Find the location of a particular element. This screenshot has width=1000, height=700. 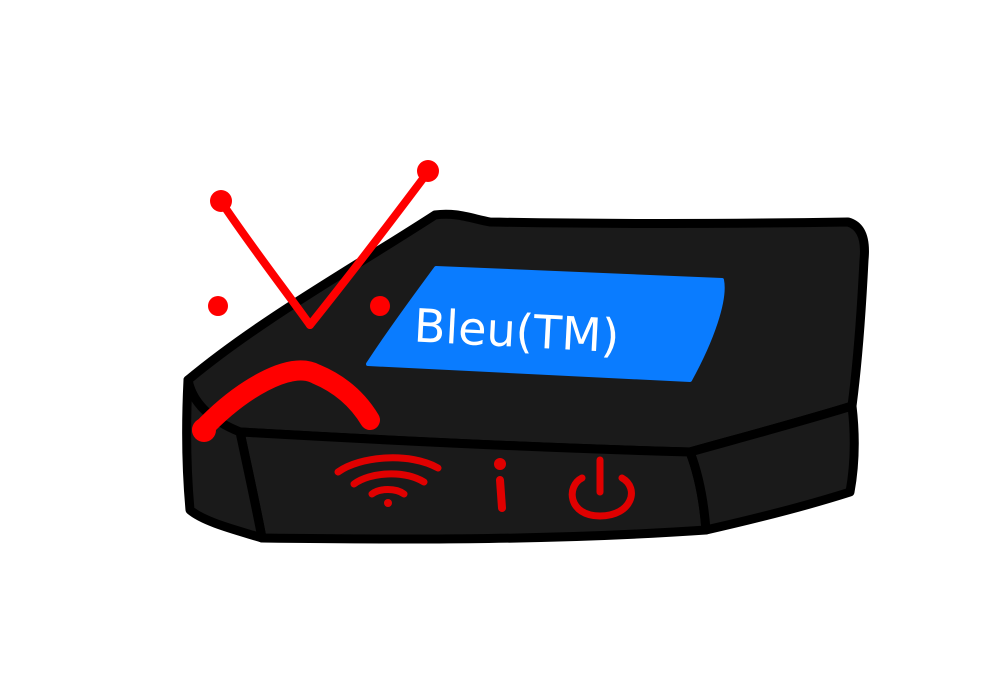

frown-left-end is located at coordinates (204, 430).